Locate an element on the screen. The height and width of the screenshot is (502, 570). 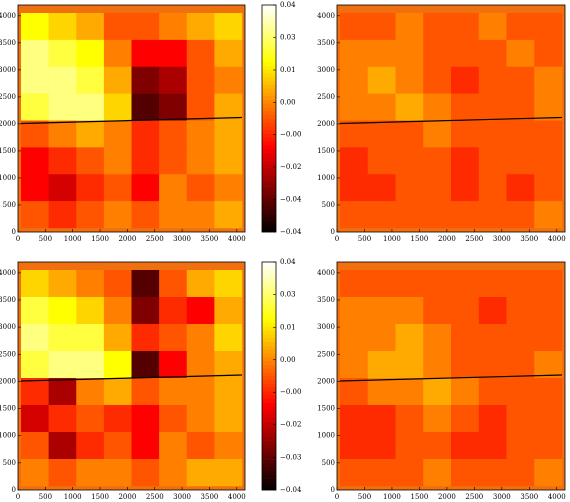
x-tick-label: 3000 is located at coordinates (502, 497).